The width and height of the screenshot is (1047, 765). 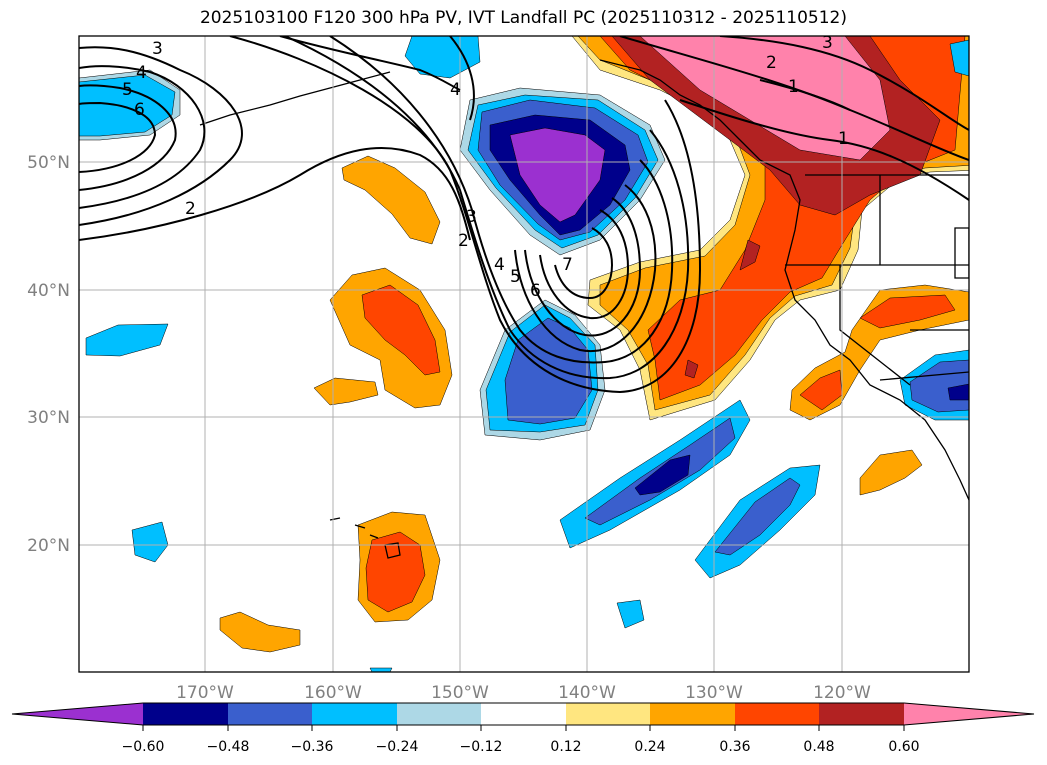 What do you see at coordinates (818, 747) in the screenshot?
I see `colorbar-tick-label: 0.48` at bounding box center [818, 747].